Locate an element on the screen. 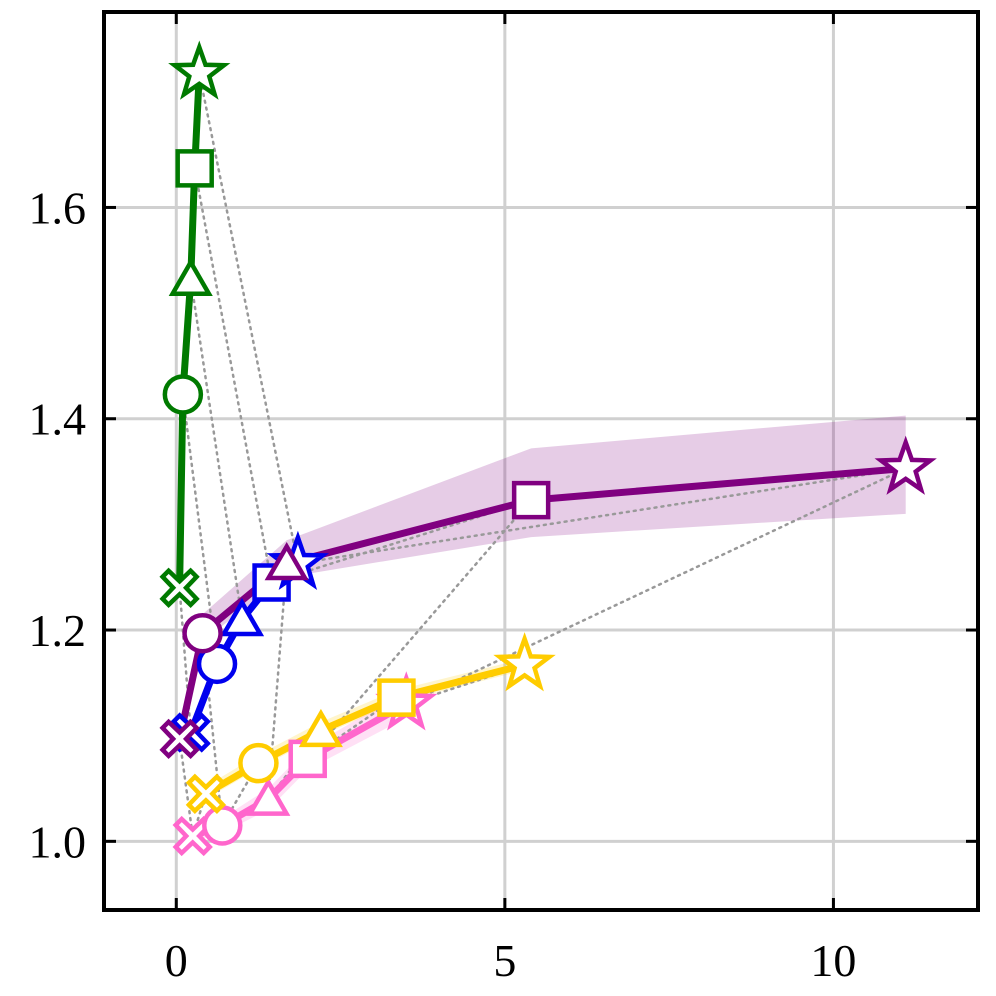 The image size is (996, 996). series-4-point-3-square is located at coordinates (396, 697).